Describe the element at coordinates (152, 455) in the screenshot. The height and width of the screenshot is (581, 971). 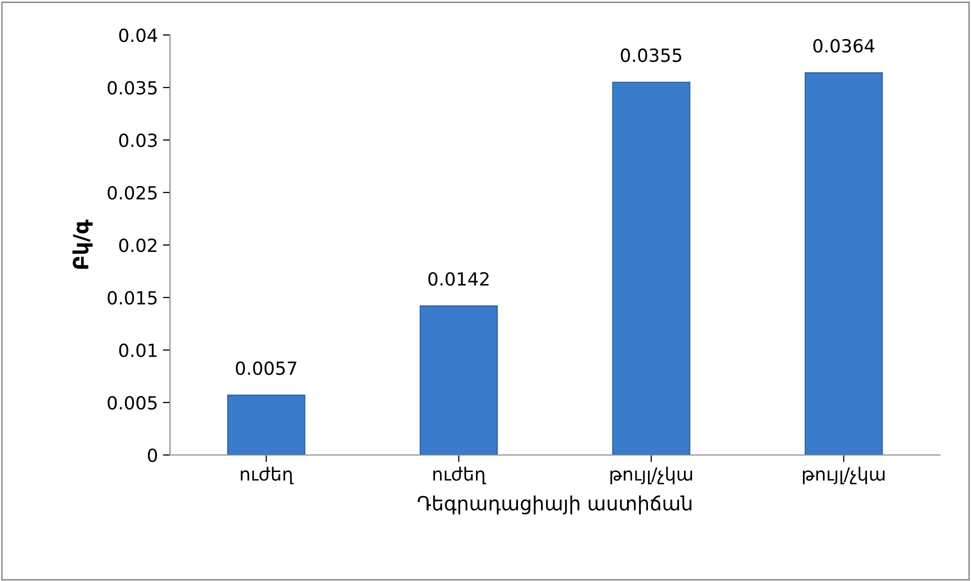
I see `y-tick-label: 0` at that location.